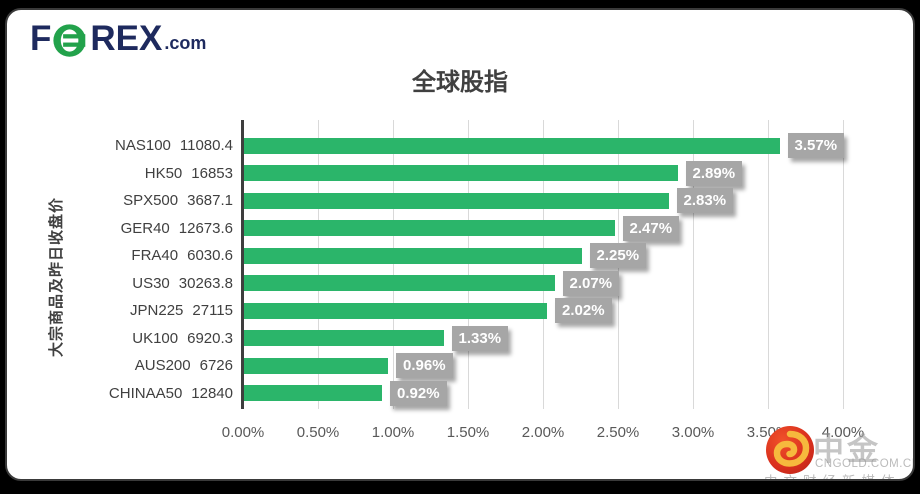 The width and height of the screenshot is (920, 494). What do you see at coordinates (216, 366) in the screenshot?
I see `prev-close-value: 6726` at bounding box center [216, 366].